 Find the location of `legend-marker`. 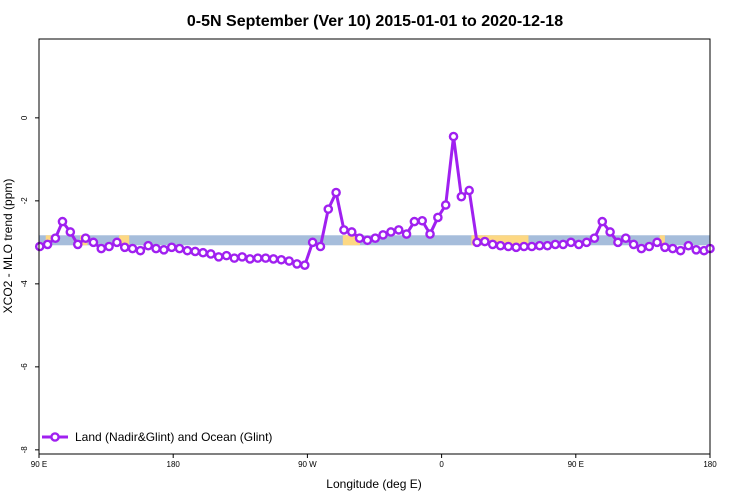

legend-marker is located at coordinates (55, 437).